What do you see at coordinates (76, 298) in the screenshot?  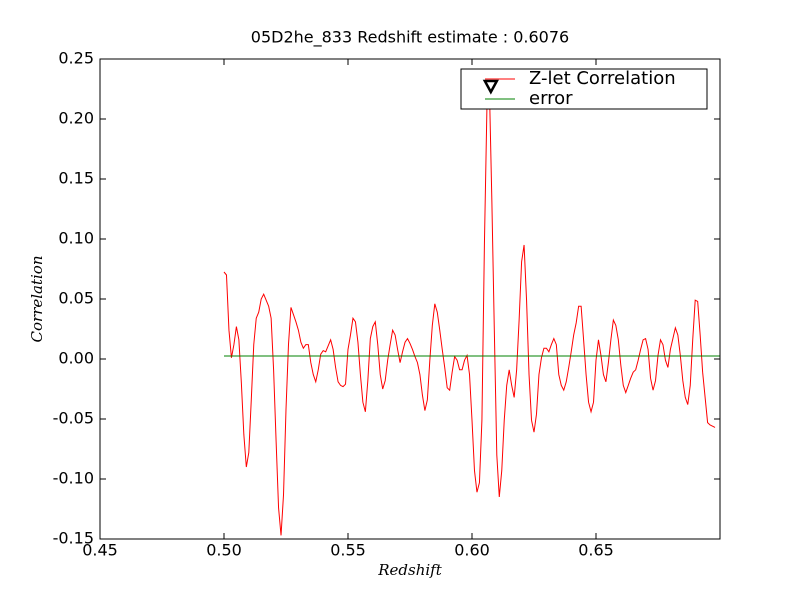 I see `y-tick-label: 0.05` at bounding box center [76, 298].